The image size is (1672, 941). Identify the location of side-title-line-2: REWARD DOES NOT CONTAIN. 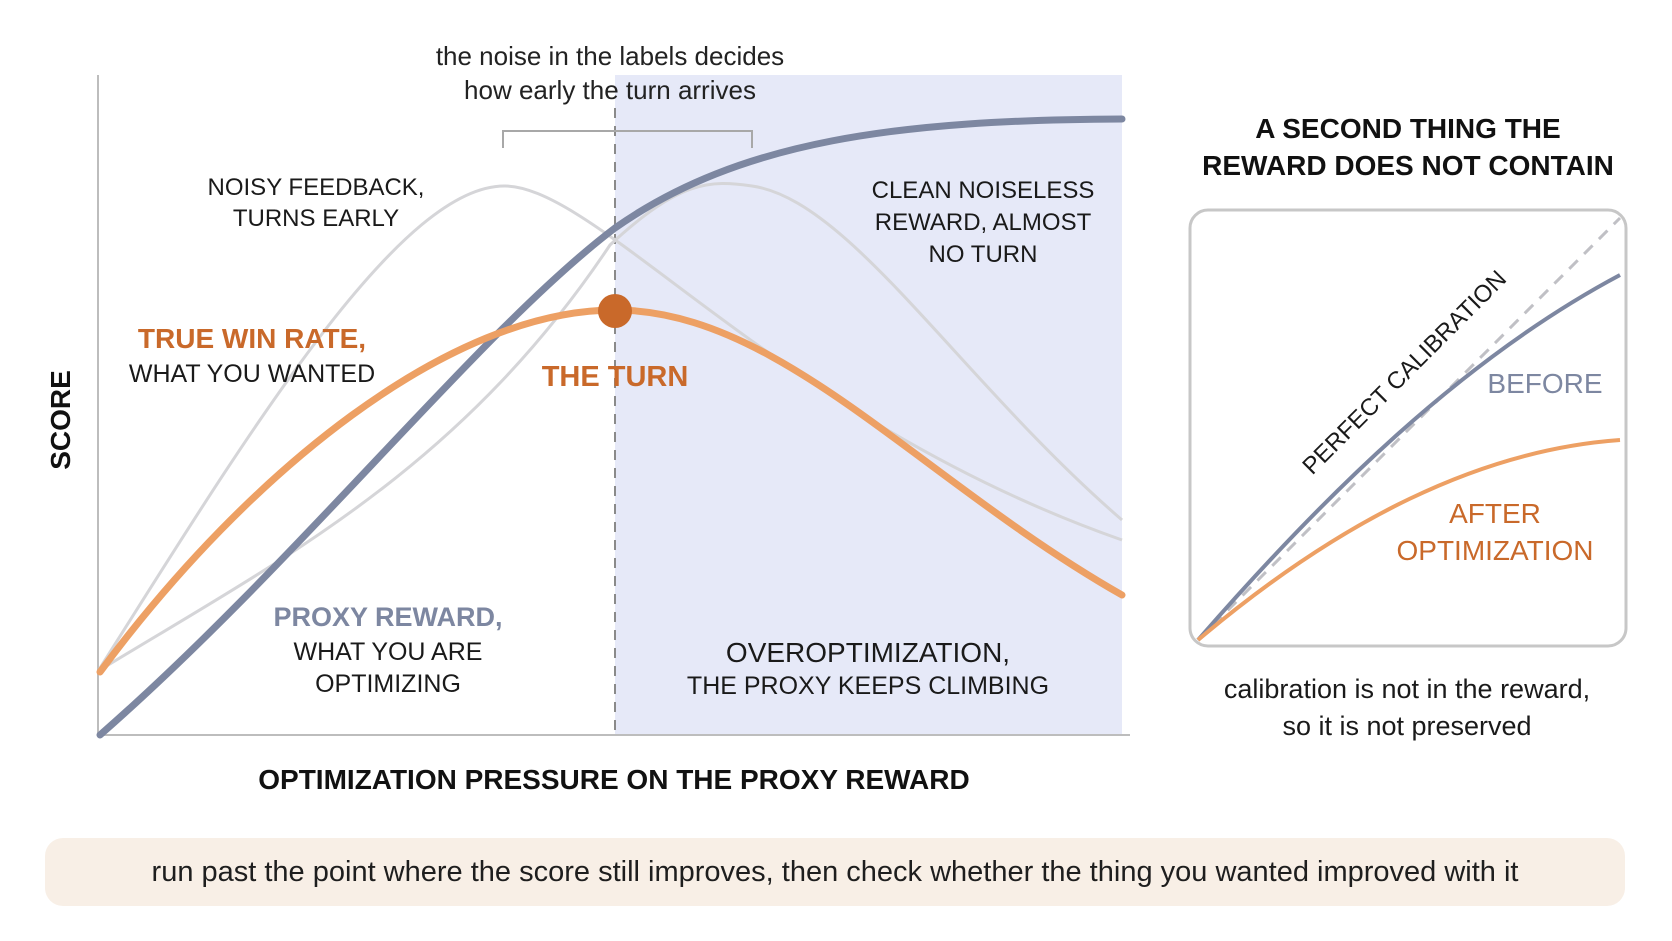
(1408, 165).